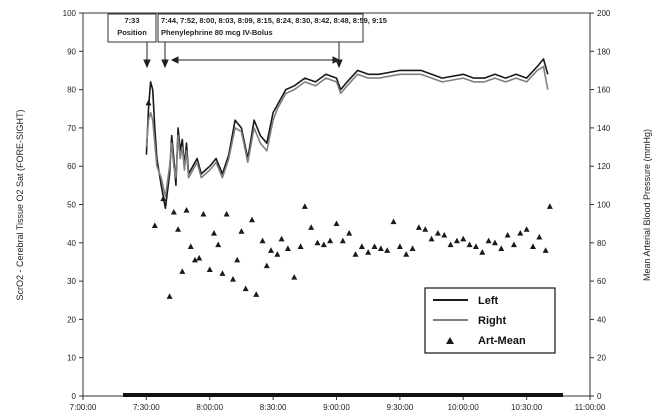 The image size is (660, 417). I want to click on left-tick-label: 90, so click(71, 51).